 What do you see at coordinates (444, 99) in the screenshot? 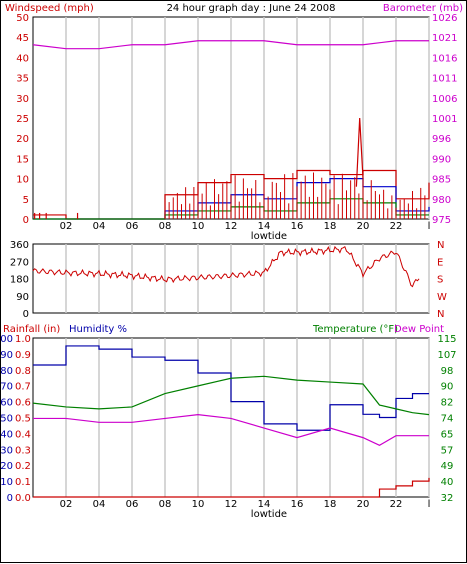
I see `barometer-tick-label: 1006` at bounding box center [444, 99].